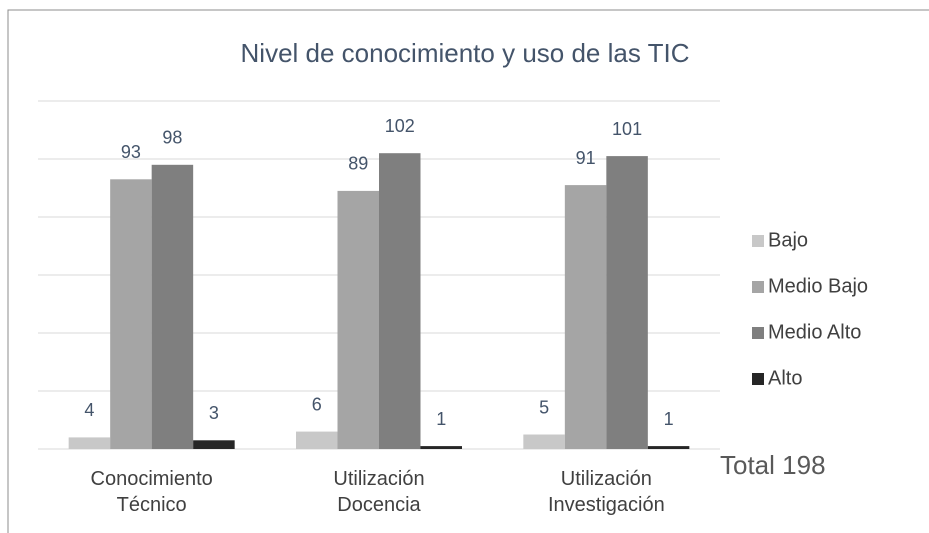 The width and height of the screenshot is (929, 533). Describe the element at coordinates (89, 410) in the screenshot. I see `data-label: 4` at that location.